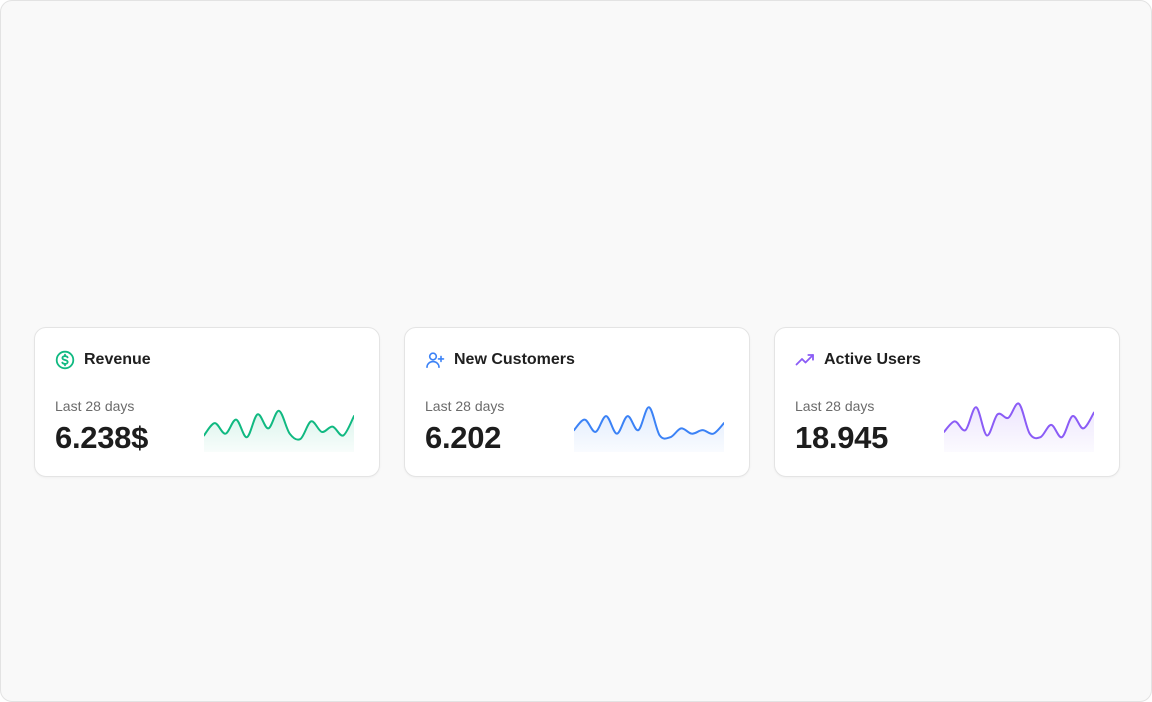  Describe the element at coordinates (65, 360) in the screenshot. I see `dollar-circle-icon` at that location.